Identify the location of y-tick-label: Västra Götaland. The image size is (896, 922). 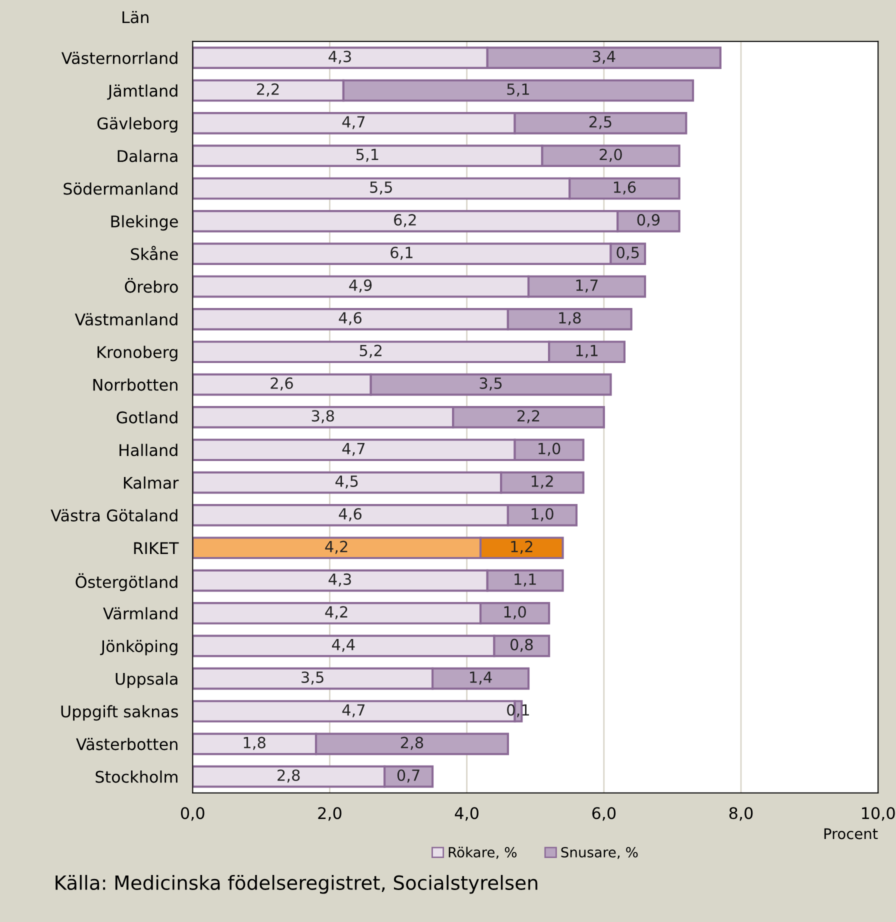
(114, 515).